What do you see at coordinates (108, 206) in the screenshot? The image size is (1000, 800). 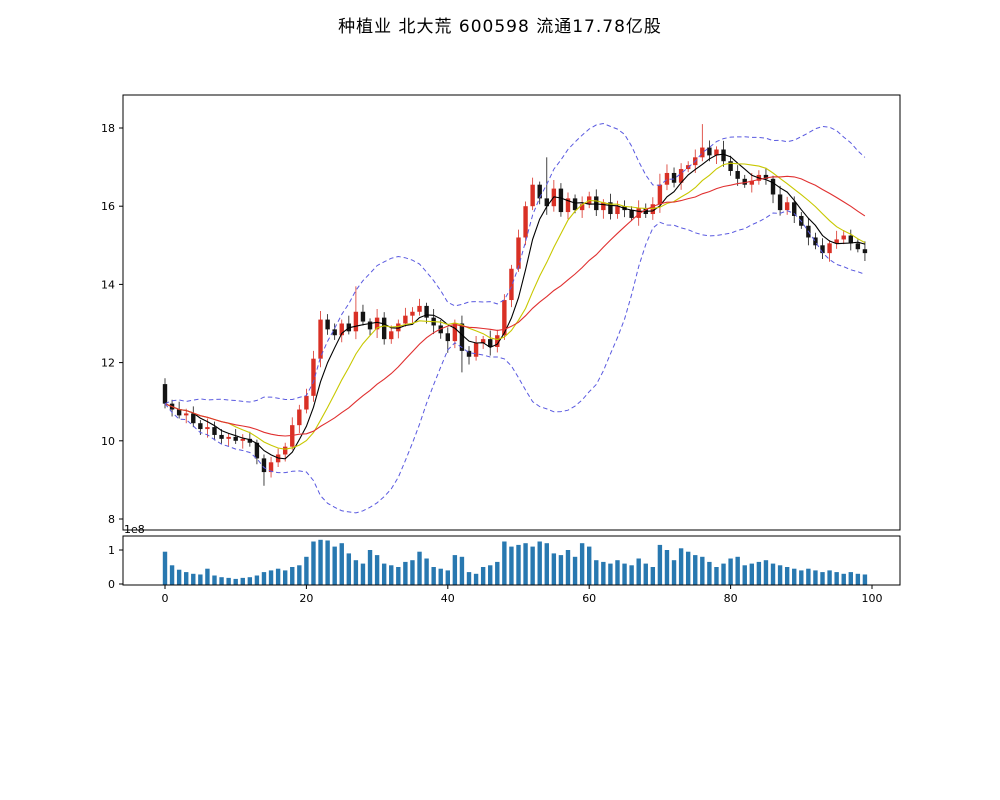 I see `tick-label: 16` at bounding box center [108, 206].